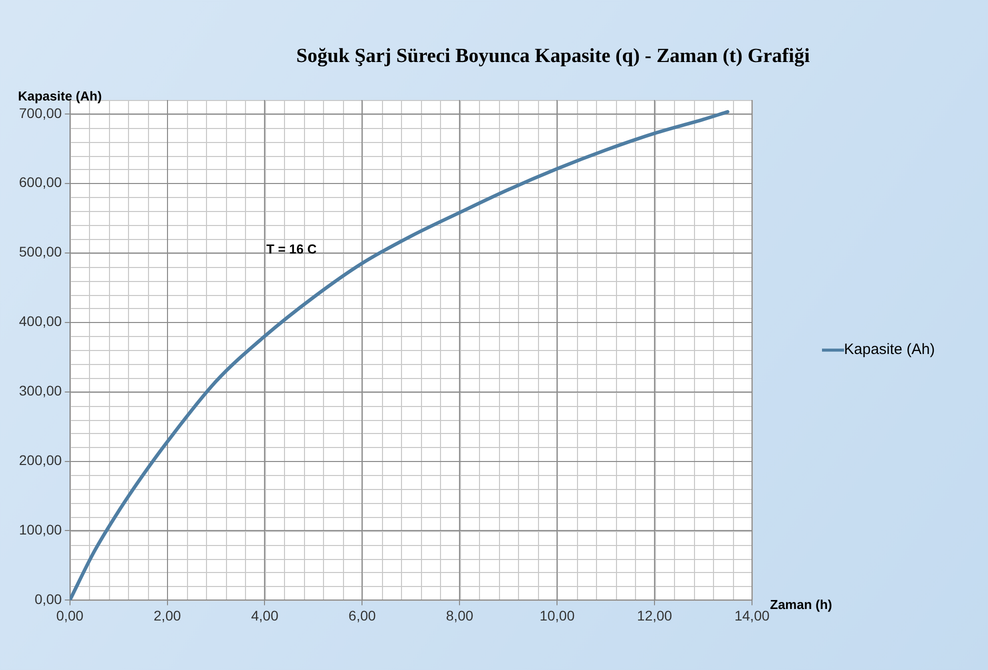 The width and height of the screenshot is (988, 670). What do you see at coordinates (265, 615) in the screenshot?
I see `x-tick-label: 4,00` at bounding box center [265, 615].